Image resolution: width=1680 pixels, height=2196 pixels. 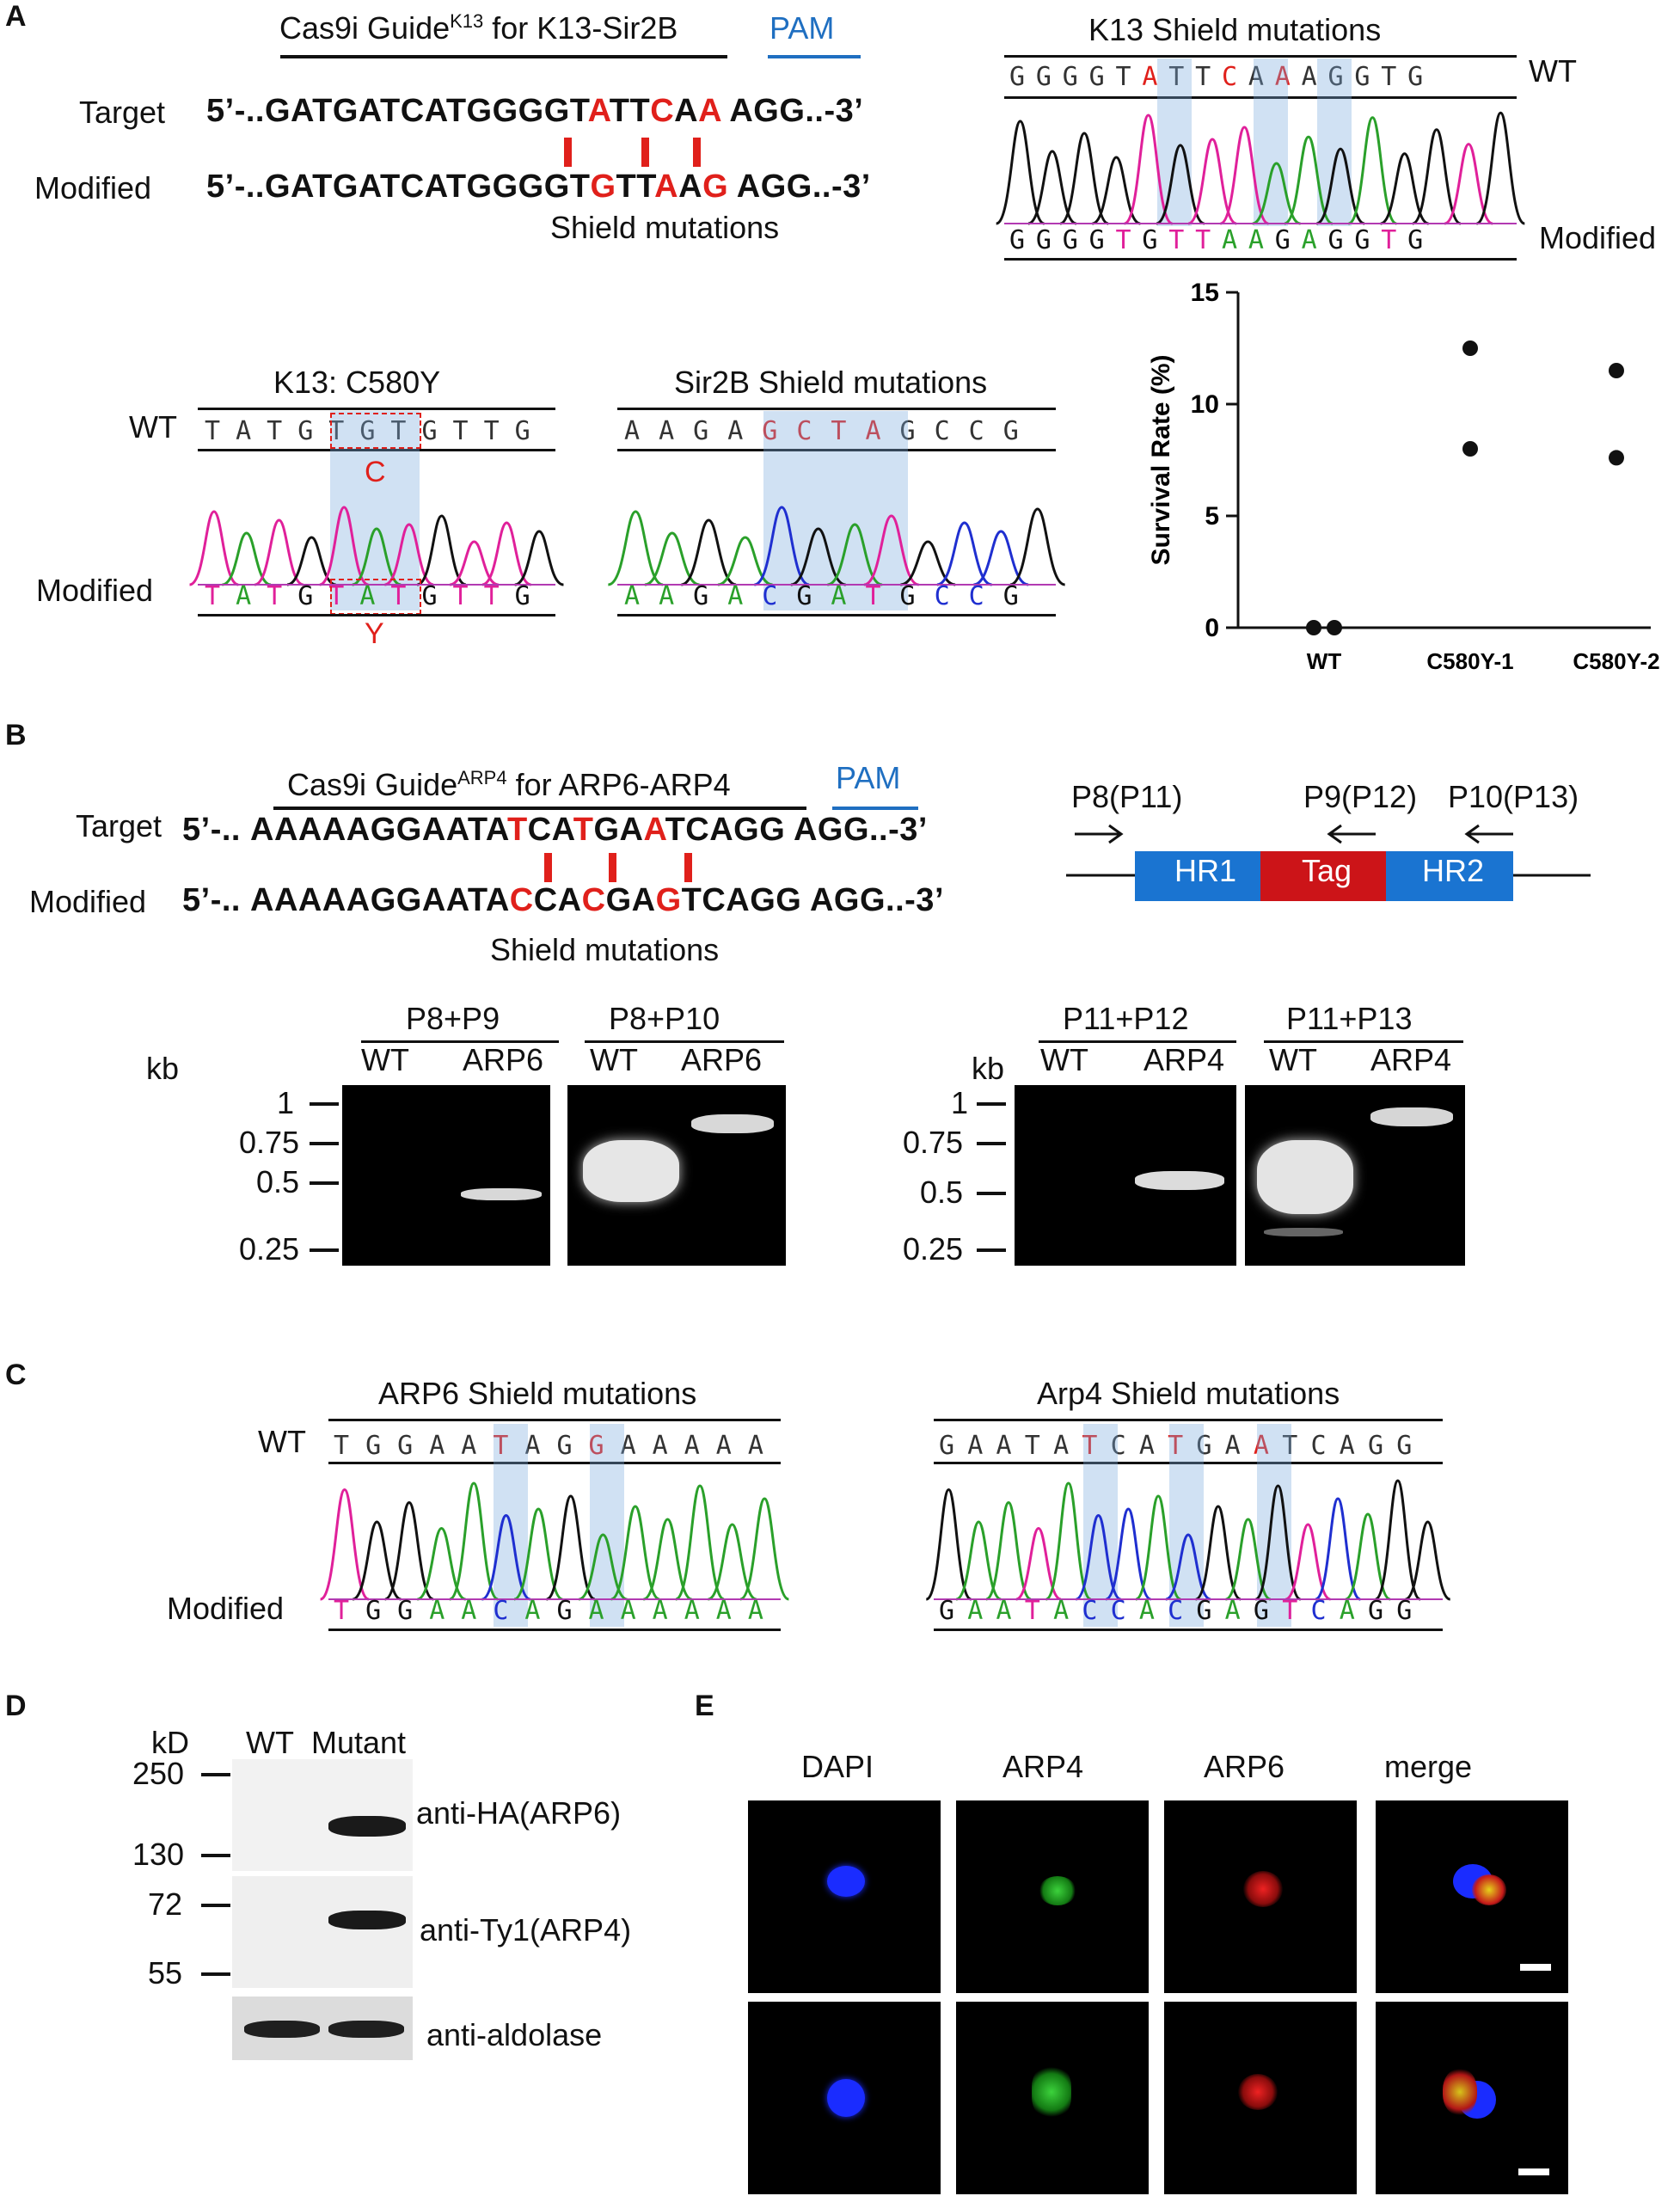 What do you see at coordinates (426, 111) in the screenshot?
I see `seq-segment: GATGATCATGGGGT` at bounding box center [426, 111].